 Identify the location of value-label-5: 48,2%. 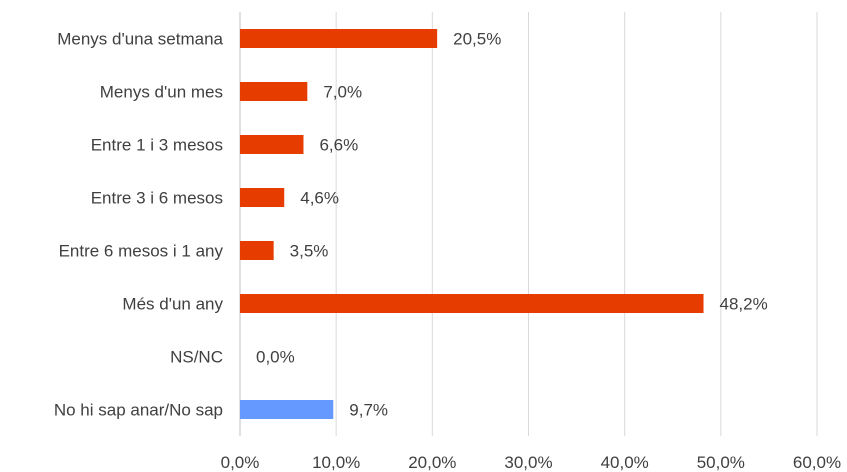
(744, 304).